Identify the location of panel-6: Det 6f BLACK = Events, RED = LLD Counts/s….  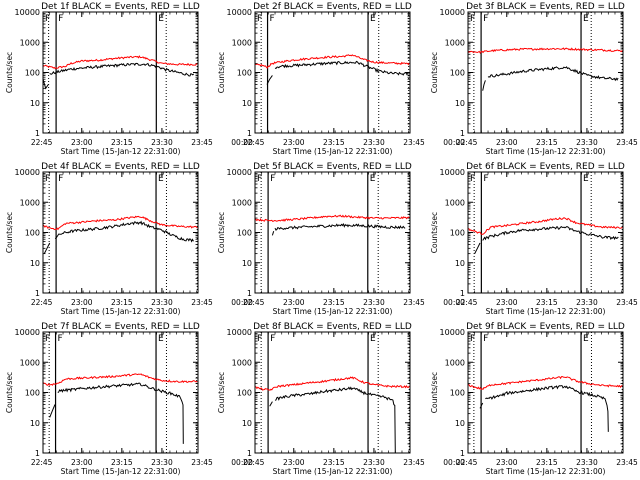
(534, 239).